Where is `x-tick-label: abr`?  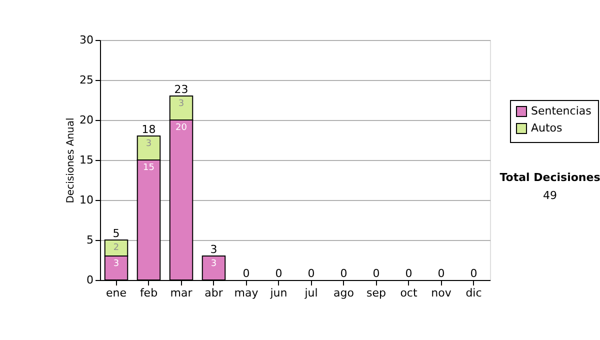
x-tick-label: abr is located at coordinates (214, 293).